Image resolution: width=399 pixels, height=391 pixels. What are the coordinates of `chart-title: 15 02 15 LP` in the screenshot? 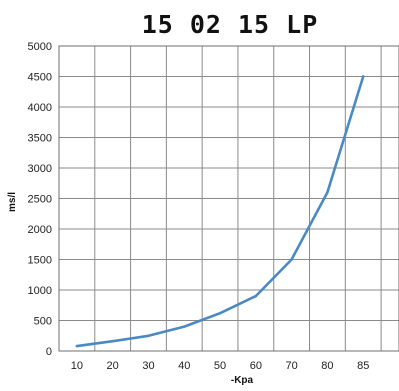 It's located at (230, 24).